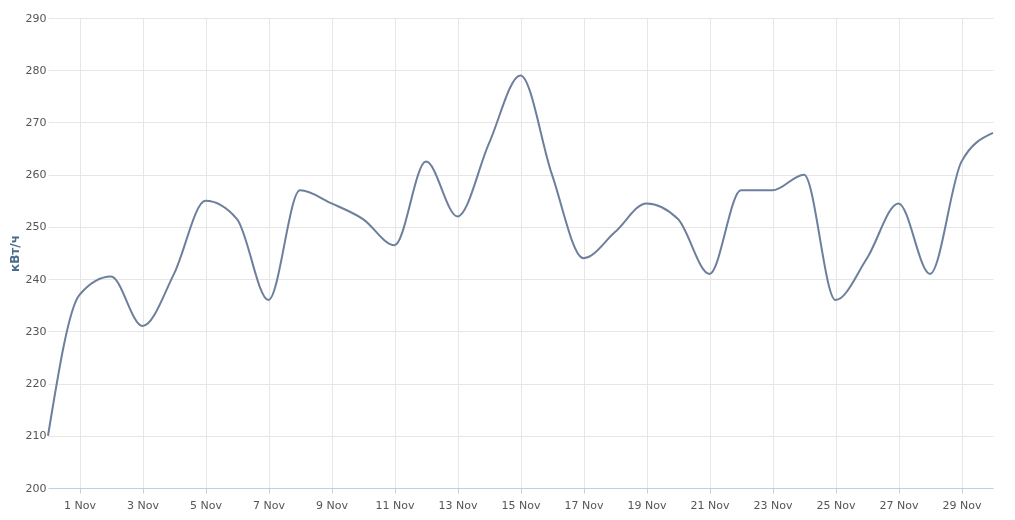 The image size is (1015, 520). I want to click on x-tick-label: 17 Nov, so click(584, 505).